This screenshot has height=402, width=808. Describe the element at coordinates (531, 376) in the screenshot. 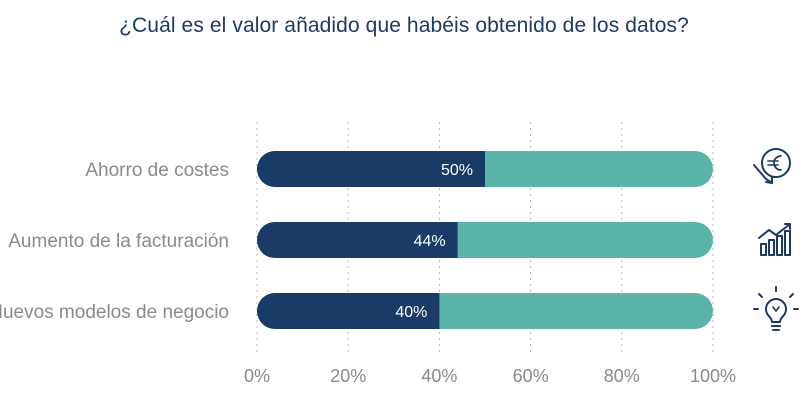

I see `x-tick-label: 60%` at that location.